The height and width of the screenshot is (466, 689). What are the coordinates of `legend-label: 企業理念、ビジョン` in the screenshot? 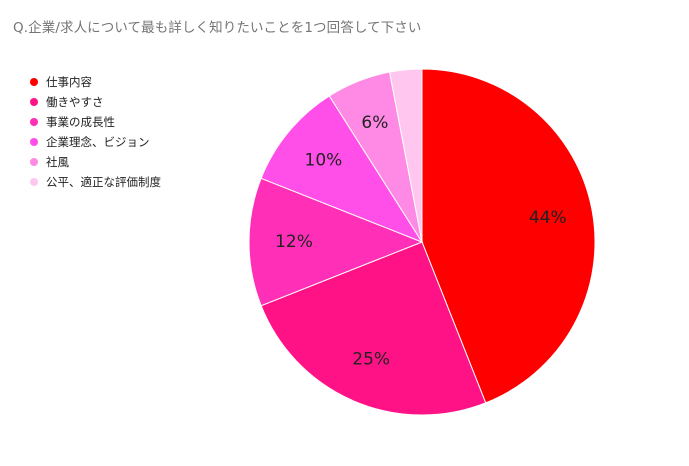 It's located at (98, 142).